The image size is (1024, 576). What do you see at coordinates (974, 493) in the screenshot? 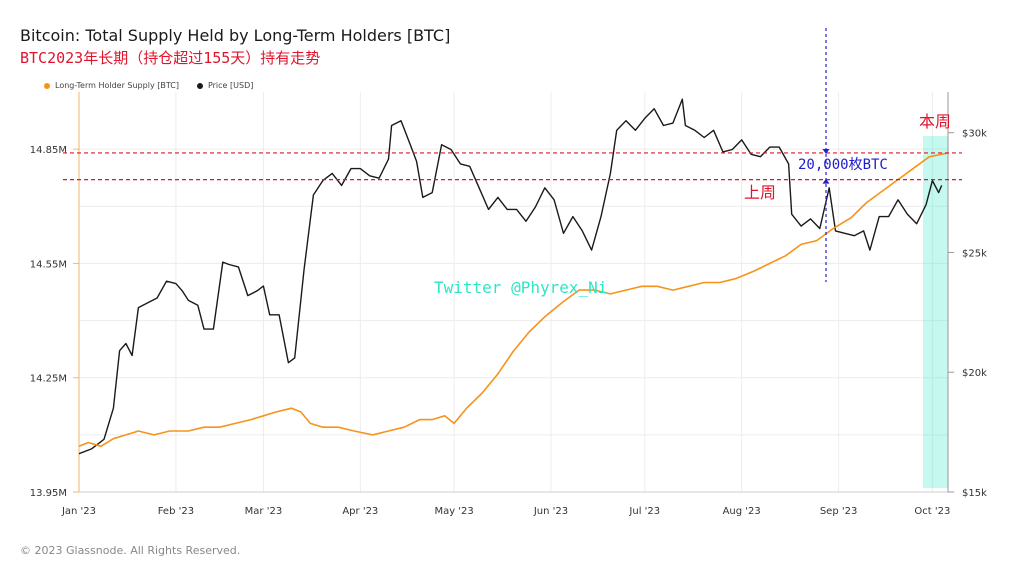
I see `y-right-tick-label: $15k` at bounding box center [974, 493].